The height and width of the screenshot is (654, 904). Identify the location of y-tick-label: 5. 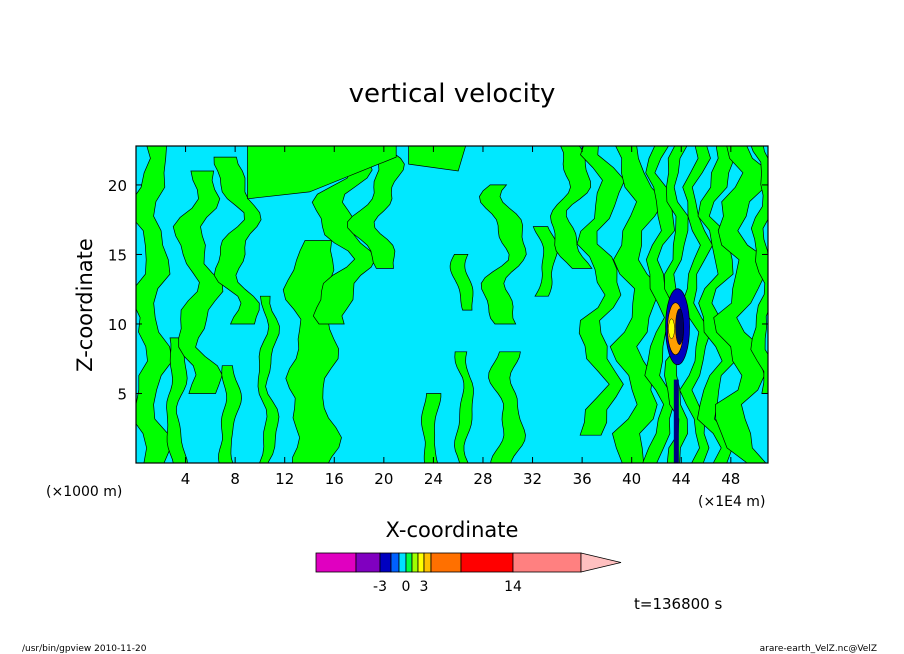
(122, 394).